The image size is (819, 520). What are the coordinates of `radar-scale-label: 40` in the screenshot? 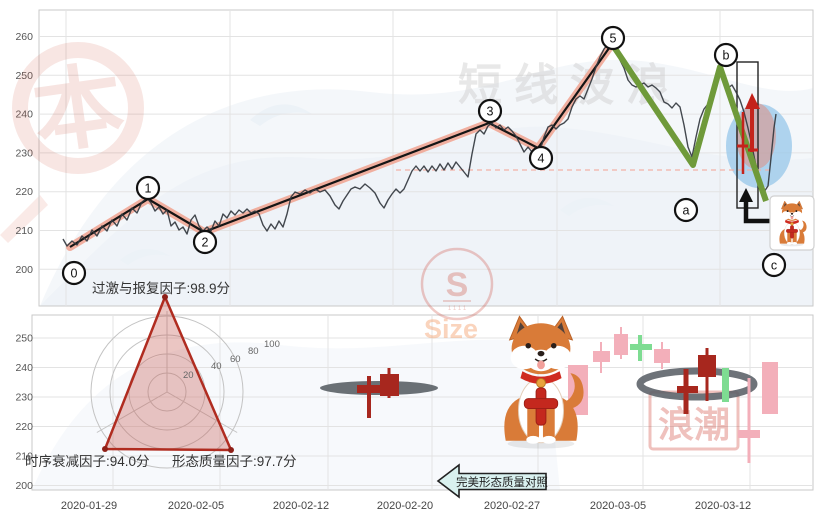 It's located at (216, 366).